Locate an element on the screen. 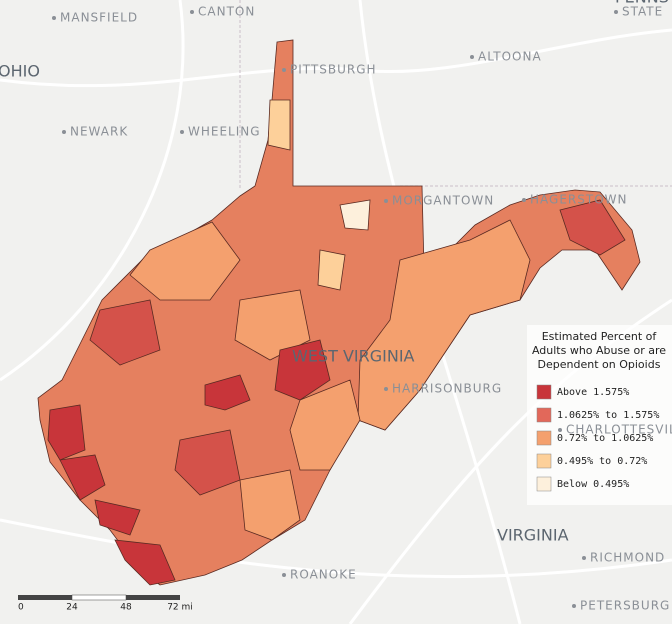 This screenshot has height=624, width=672. place-label: MORGANTOWN is located at coordinates (443, 201).